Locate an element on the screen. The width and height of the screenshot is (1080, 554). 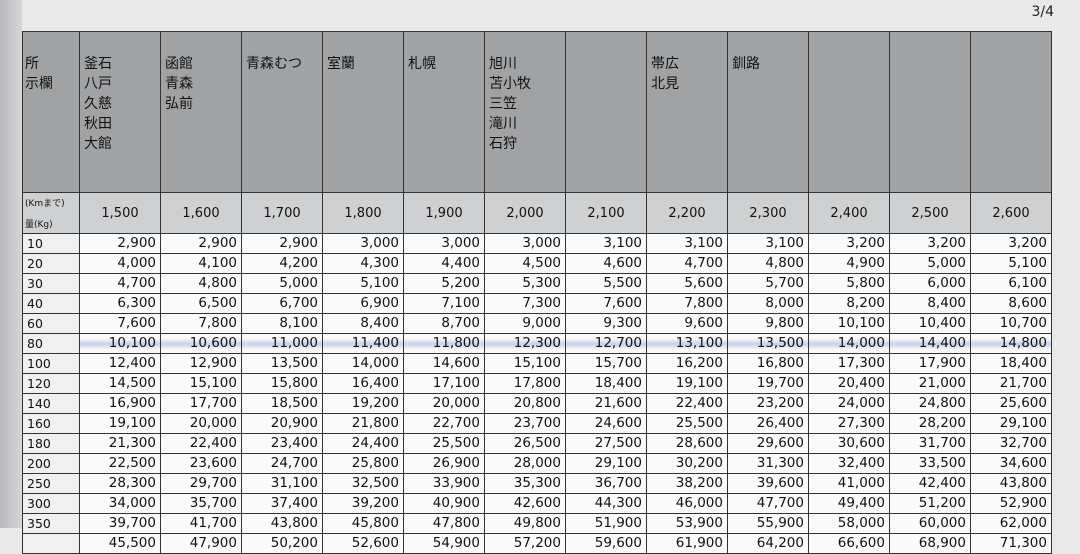
fare: 21,600 is located at coordinates (606, 403).